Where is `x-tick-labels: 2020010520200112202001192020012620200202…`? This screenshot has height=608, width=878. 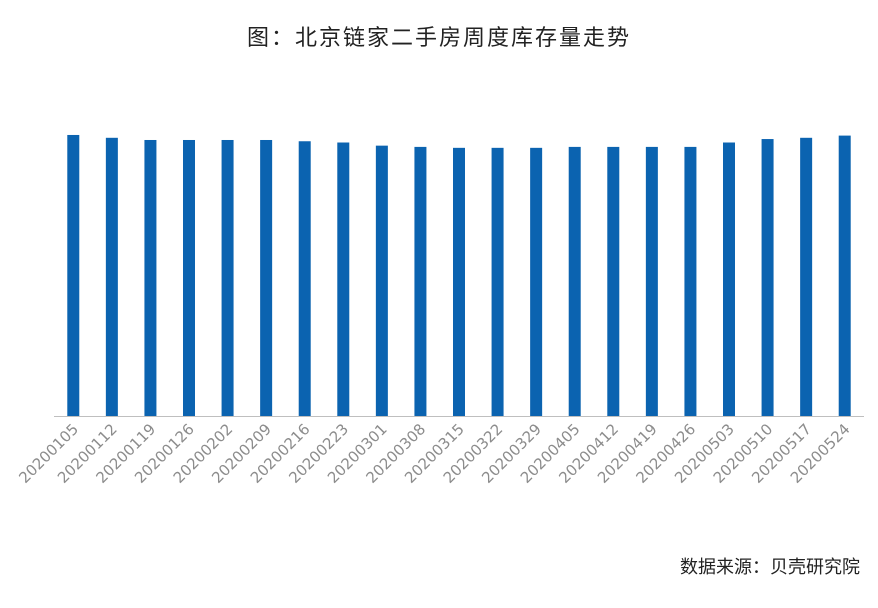 x-tick-labels: 2020010520200112202001192020012620200202… is located at coordinates (434, 453).